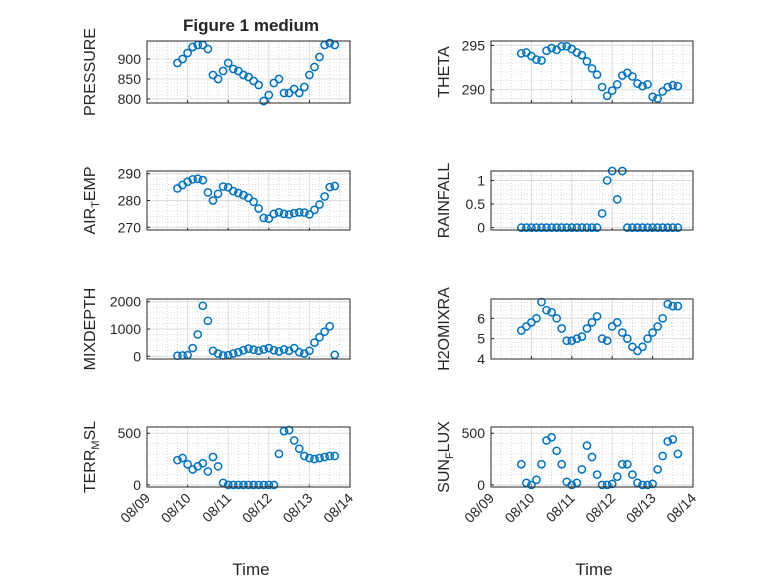 This screenshot has height=583, width=778. Describe the element at coordinates (444, 476) in the screenshot. I see `y-axis-label-main: SUN` at that location.